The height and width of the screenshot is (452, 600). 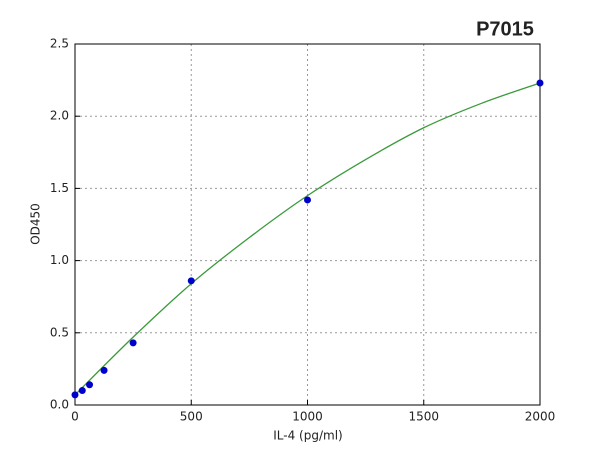 What do you see at coordinates (36, 224) in the screenshot?
I see `y-axis-label: OD450` at bounding box center [36, 224].